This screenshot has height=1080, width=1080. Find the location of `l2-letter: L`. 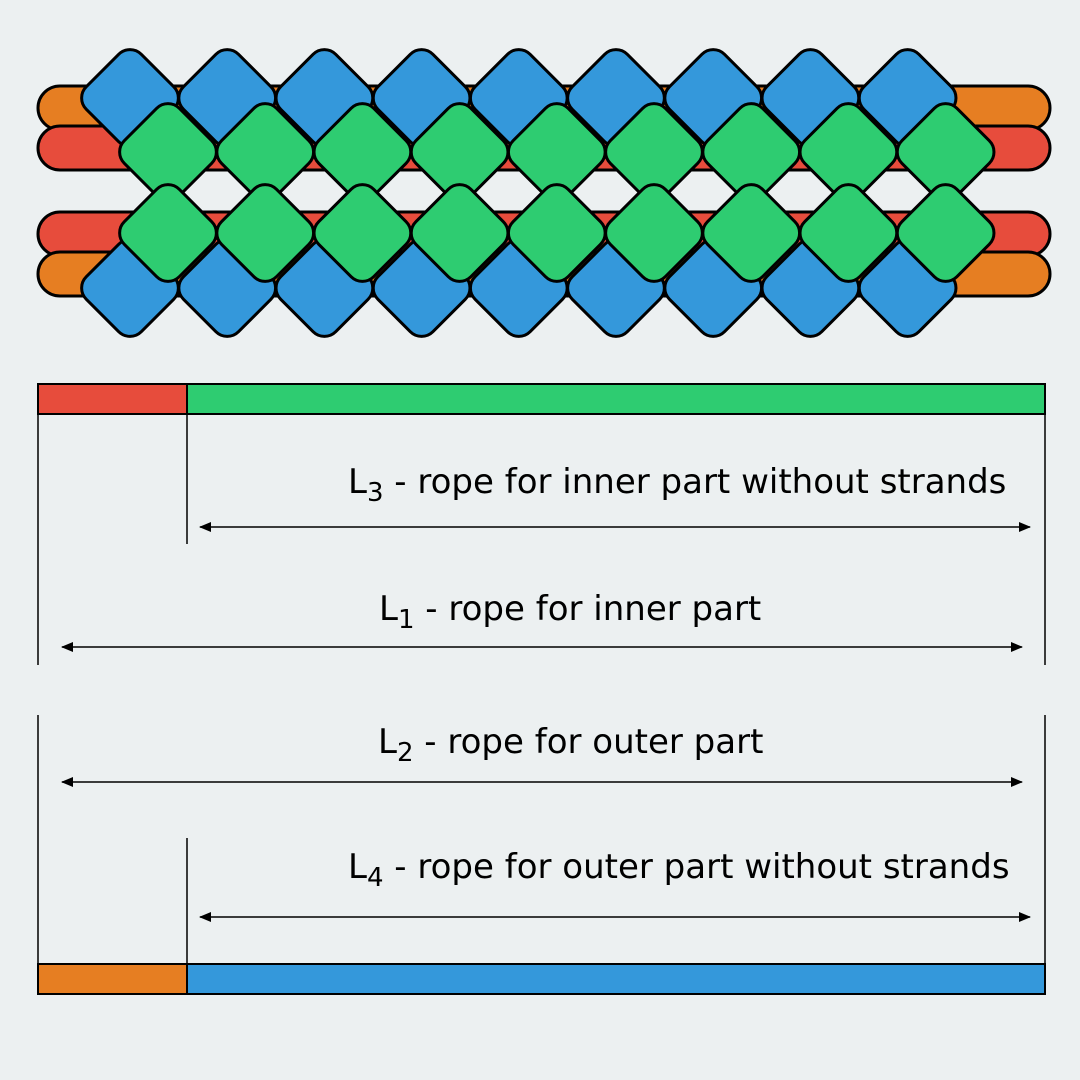

l2-letter: L is located at coordinates (387, 742).